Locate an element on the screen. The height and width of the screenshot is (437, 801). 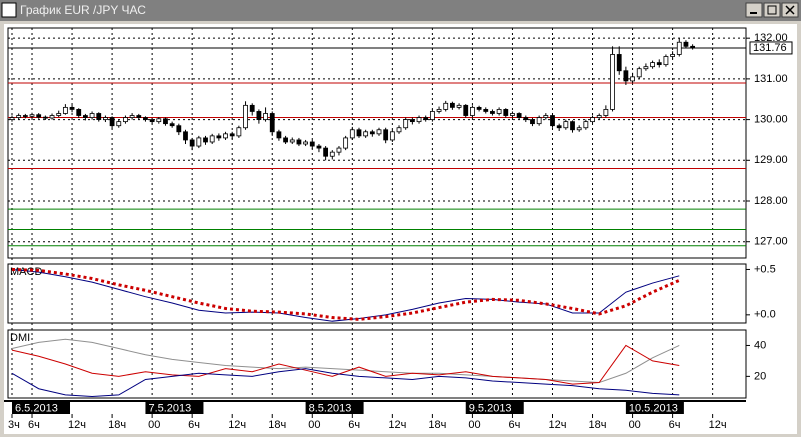
close-icon is located at coordinates (790, 10).